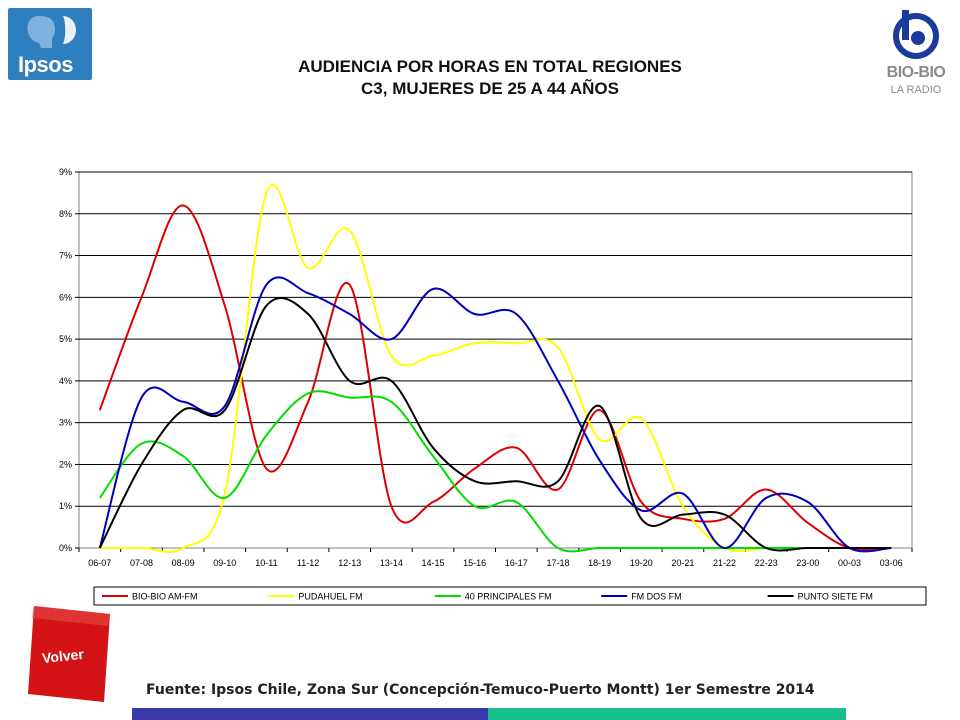 Image resolution: width=960 pixels, height=720 pixels. I want to click on y-tick-label: 7%, so click(65, 256).